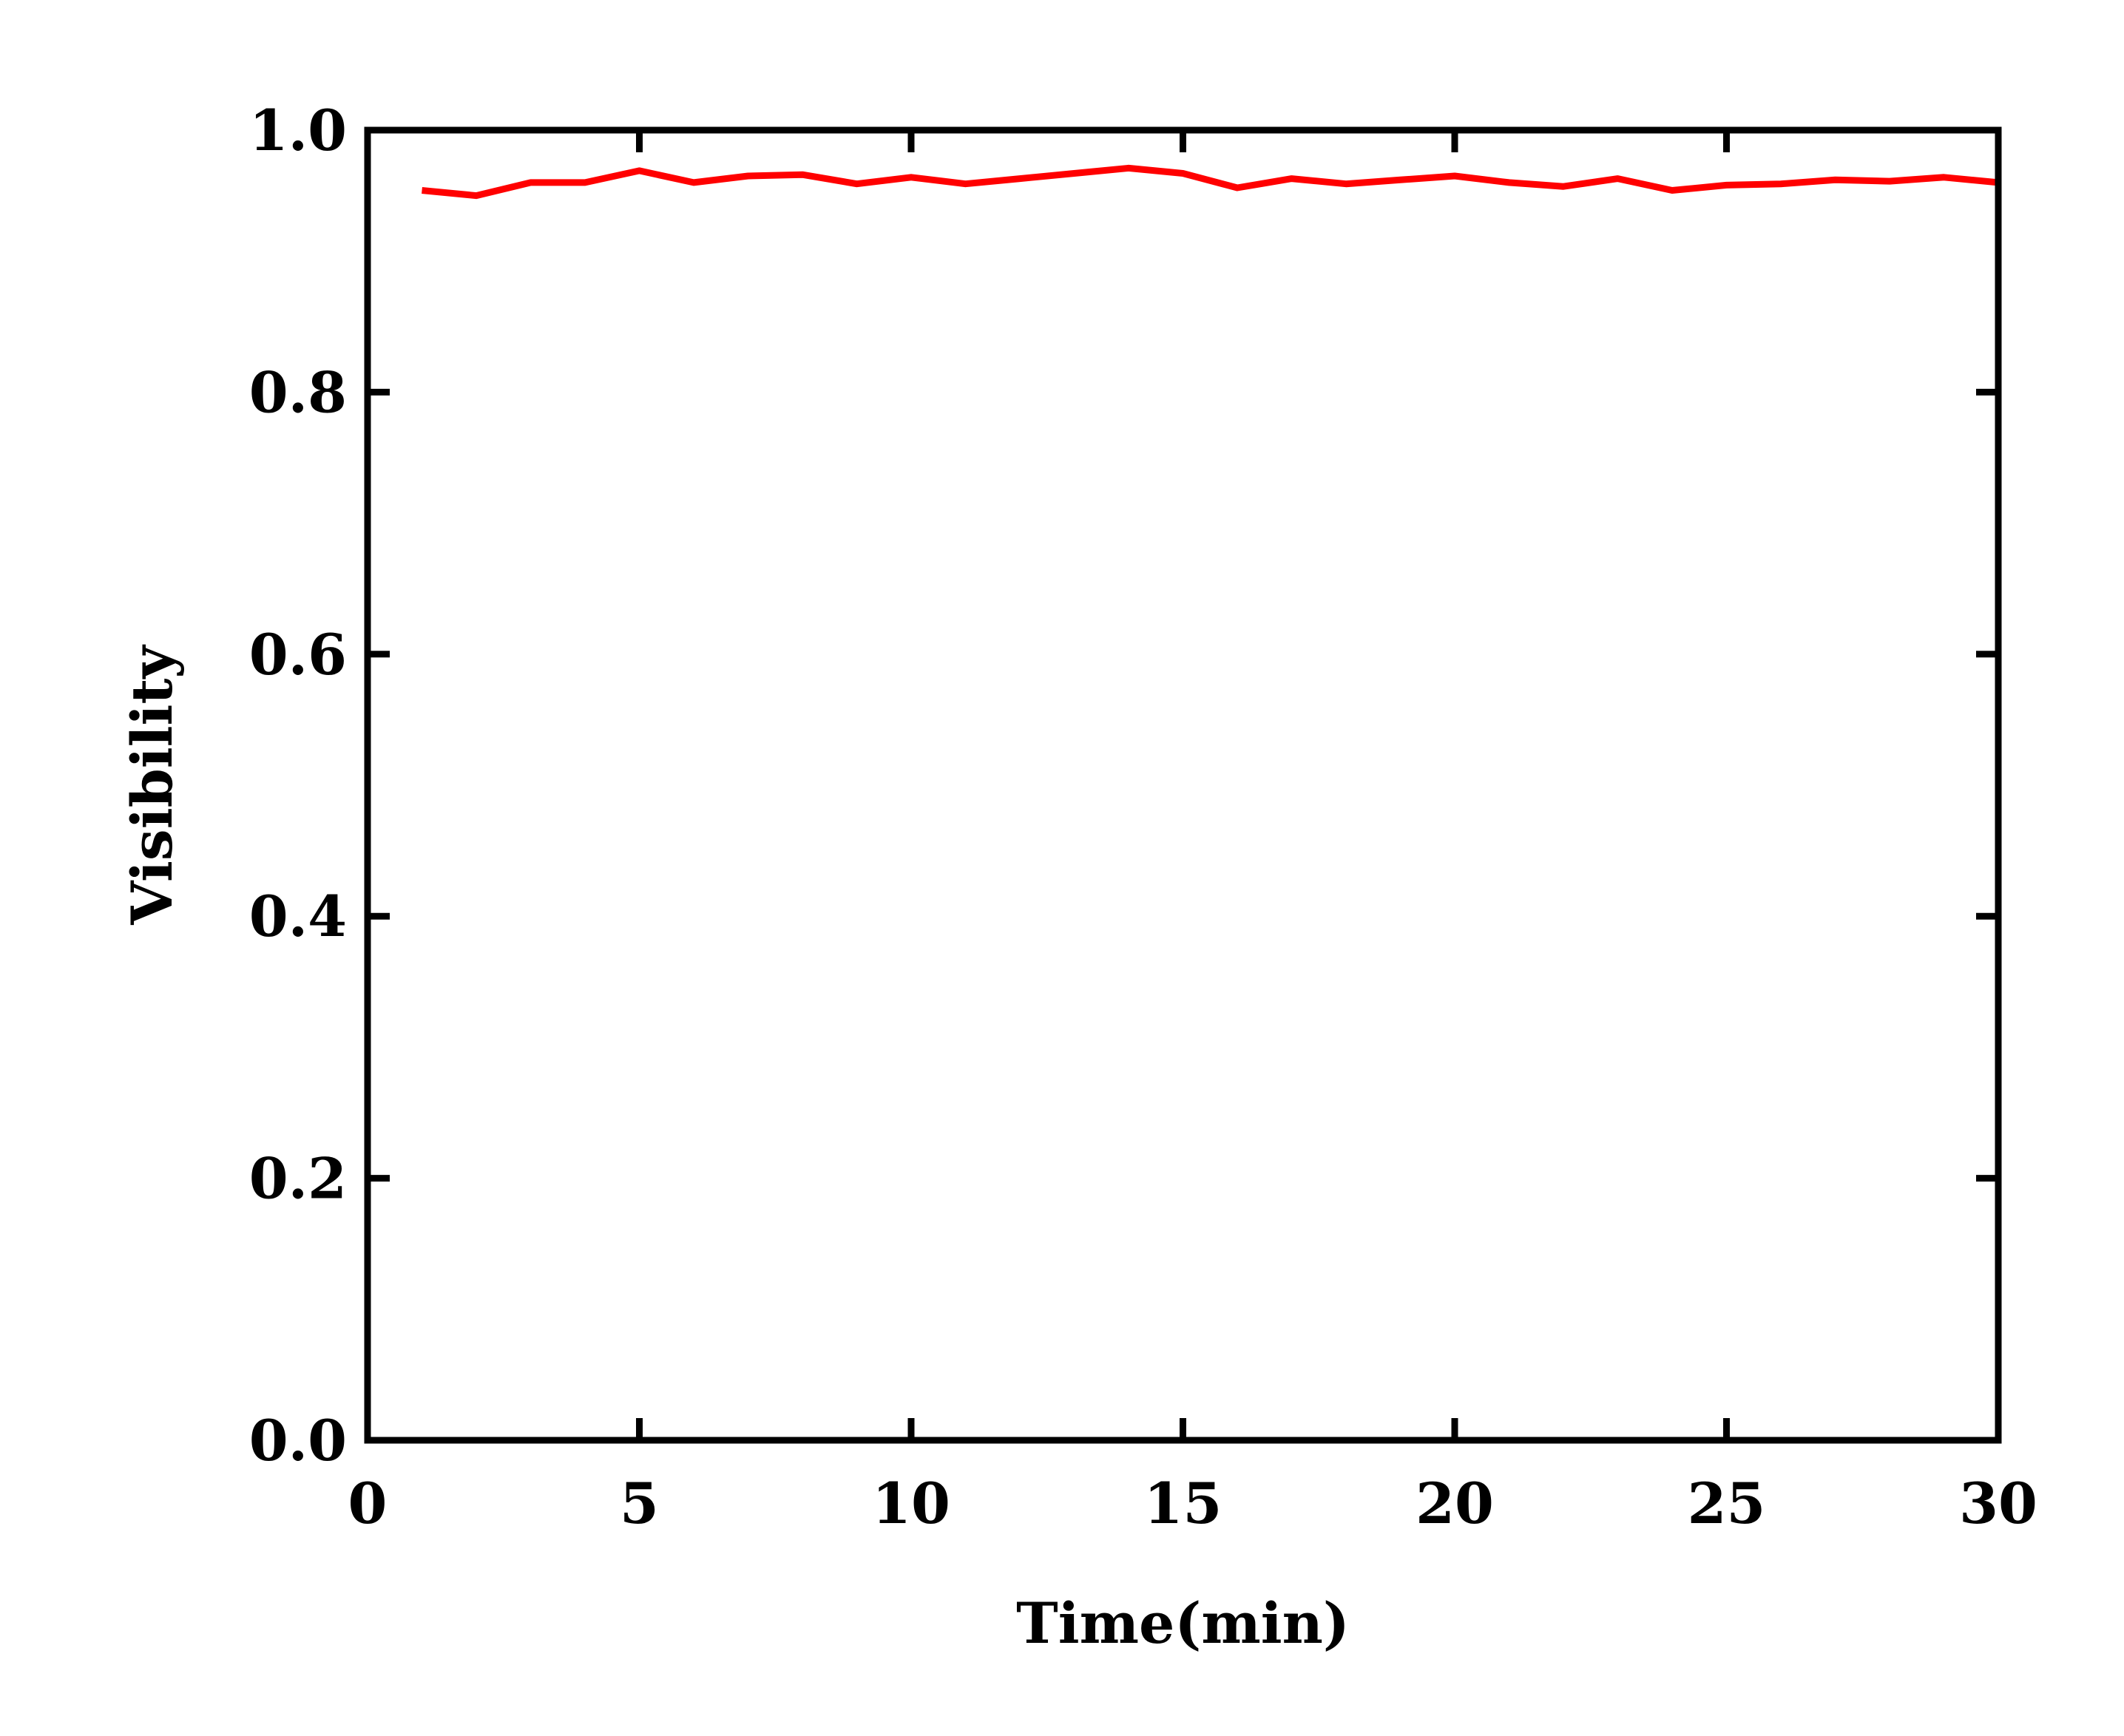 This screenshot has width=2124, height=1736. Describe the element at coordinates (639, 1503) in the screenshot. I see `x-tick-label: 5` at that location.